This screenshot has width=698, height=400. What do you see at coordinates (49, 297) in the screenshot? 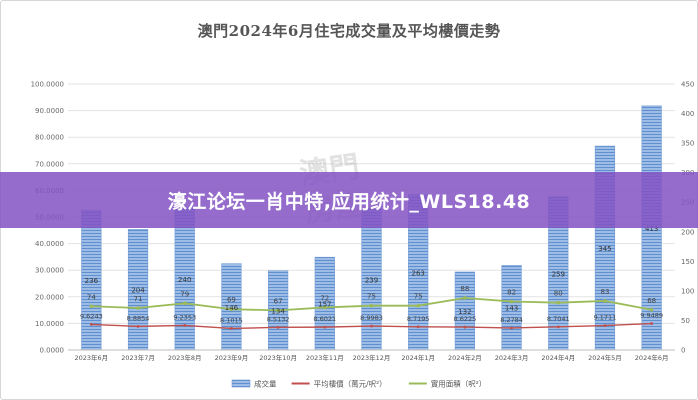
I see `left-tick-label: 20.0000` at bounding box center [49, 297].